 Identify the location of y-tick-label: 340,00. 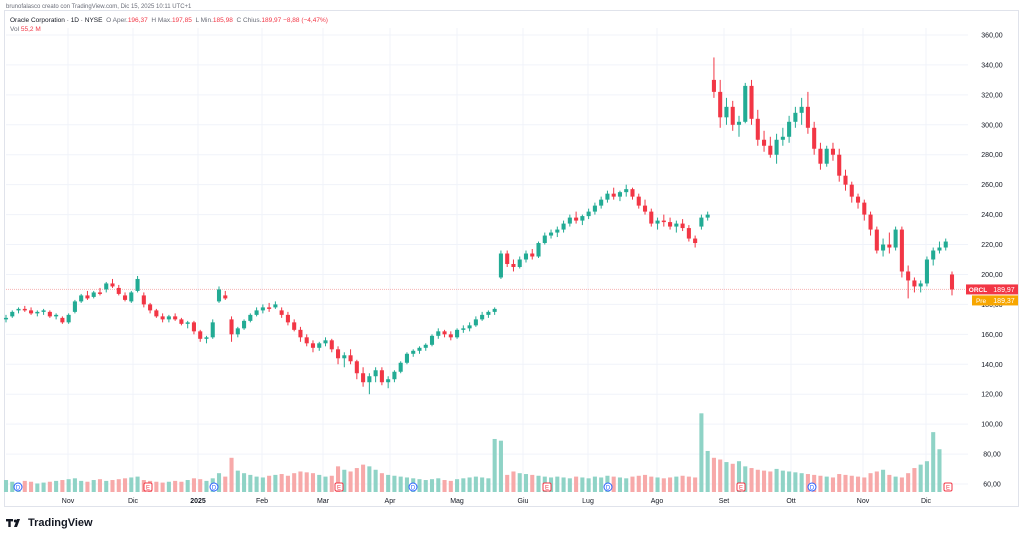
(992, 65).